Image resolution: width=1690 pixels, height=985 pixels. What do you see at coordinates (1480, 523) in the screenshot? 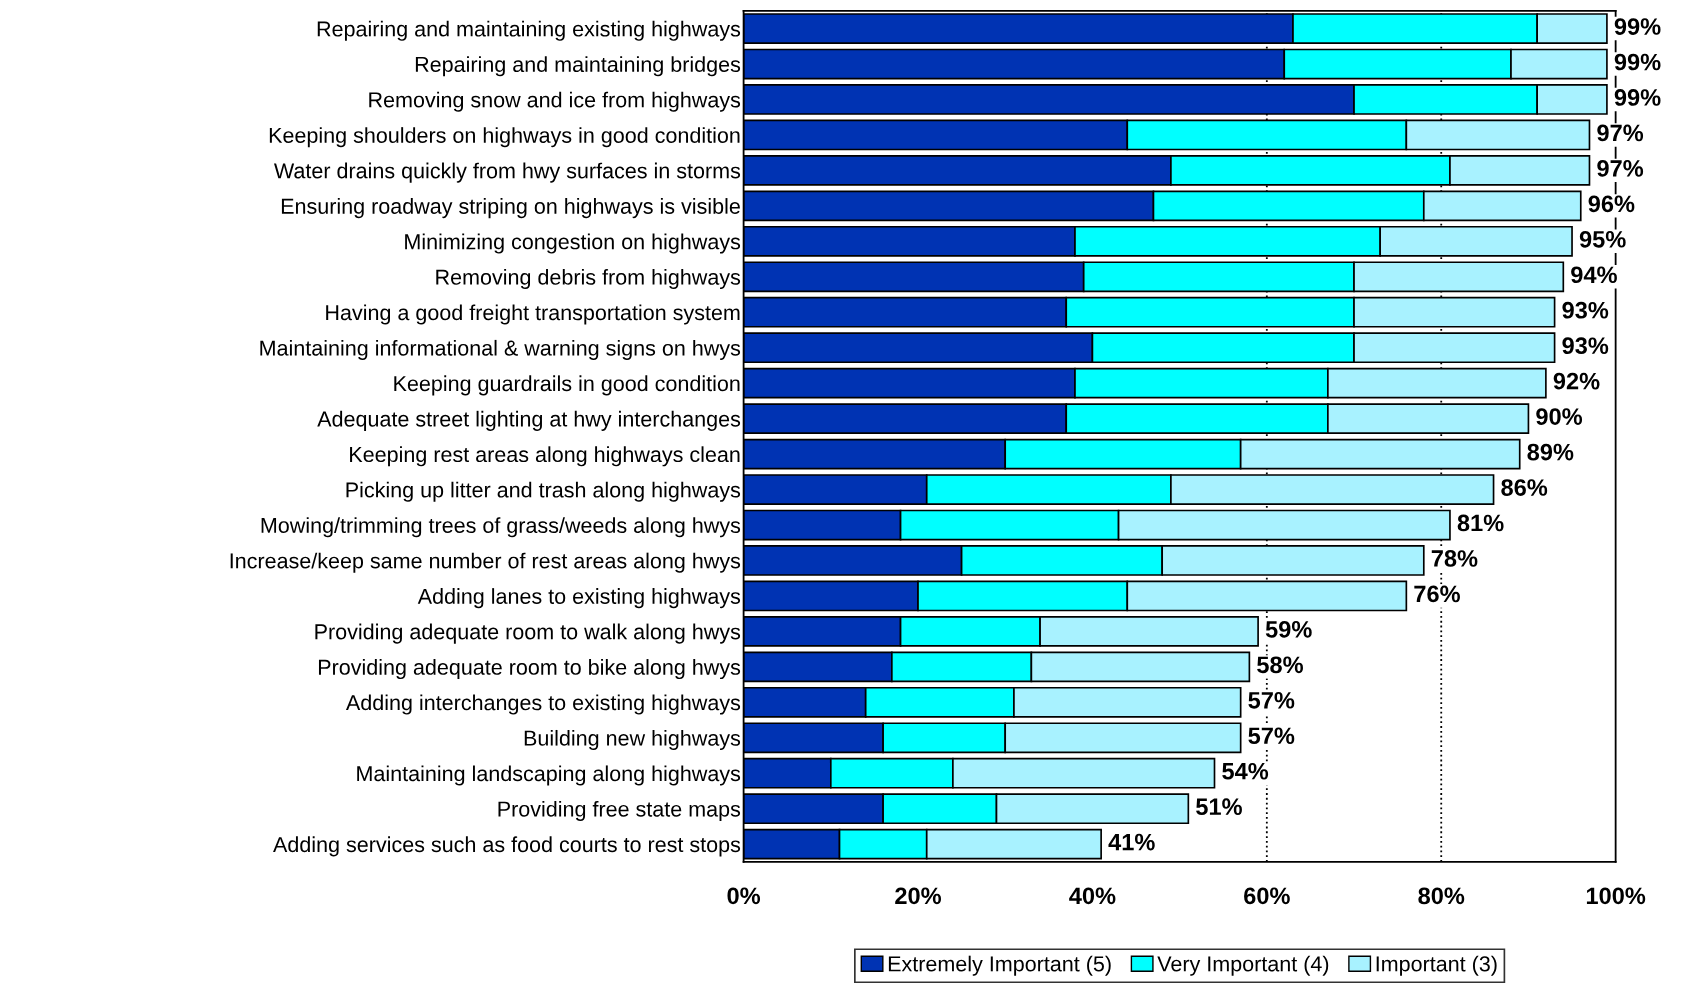
I see `total-label: 81%` at bounding box center [1480, 523].